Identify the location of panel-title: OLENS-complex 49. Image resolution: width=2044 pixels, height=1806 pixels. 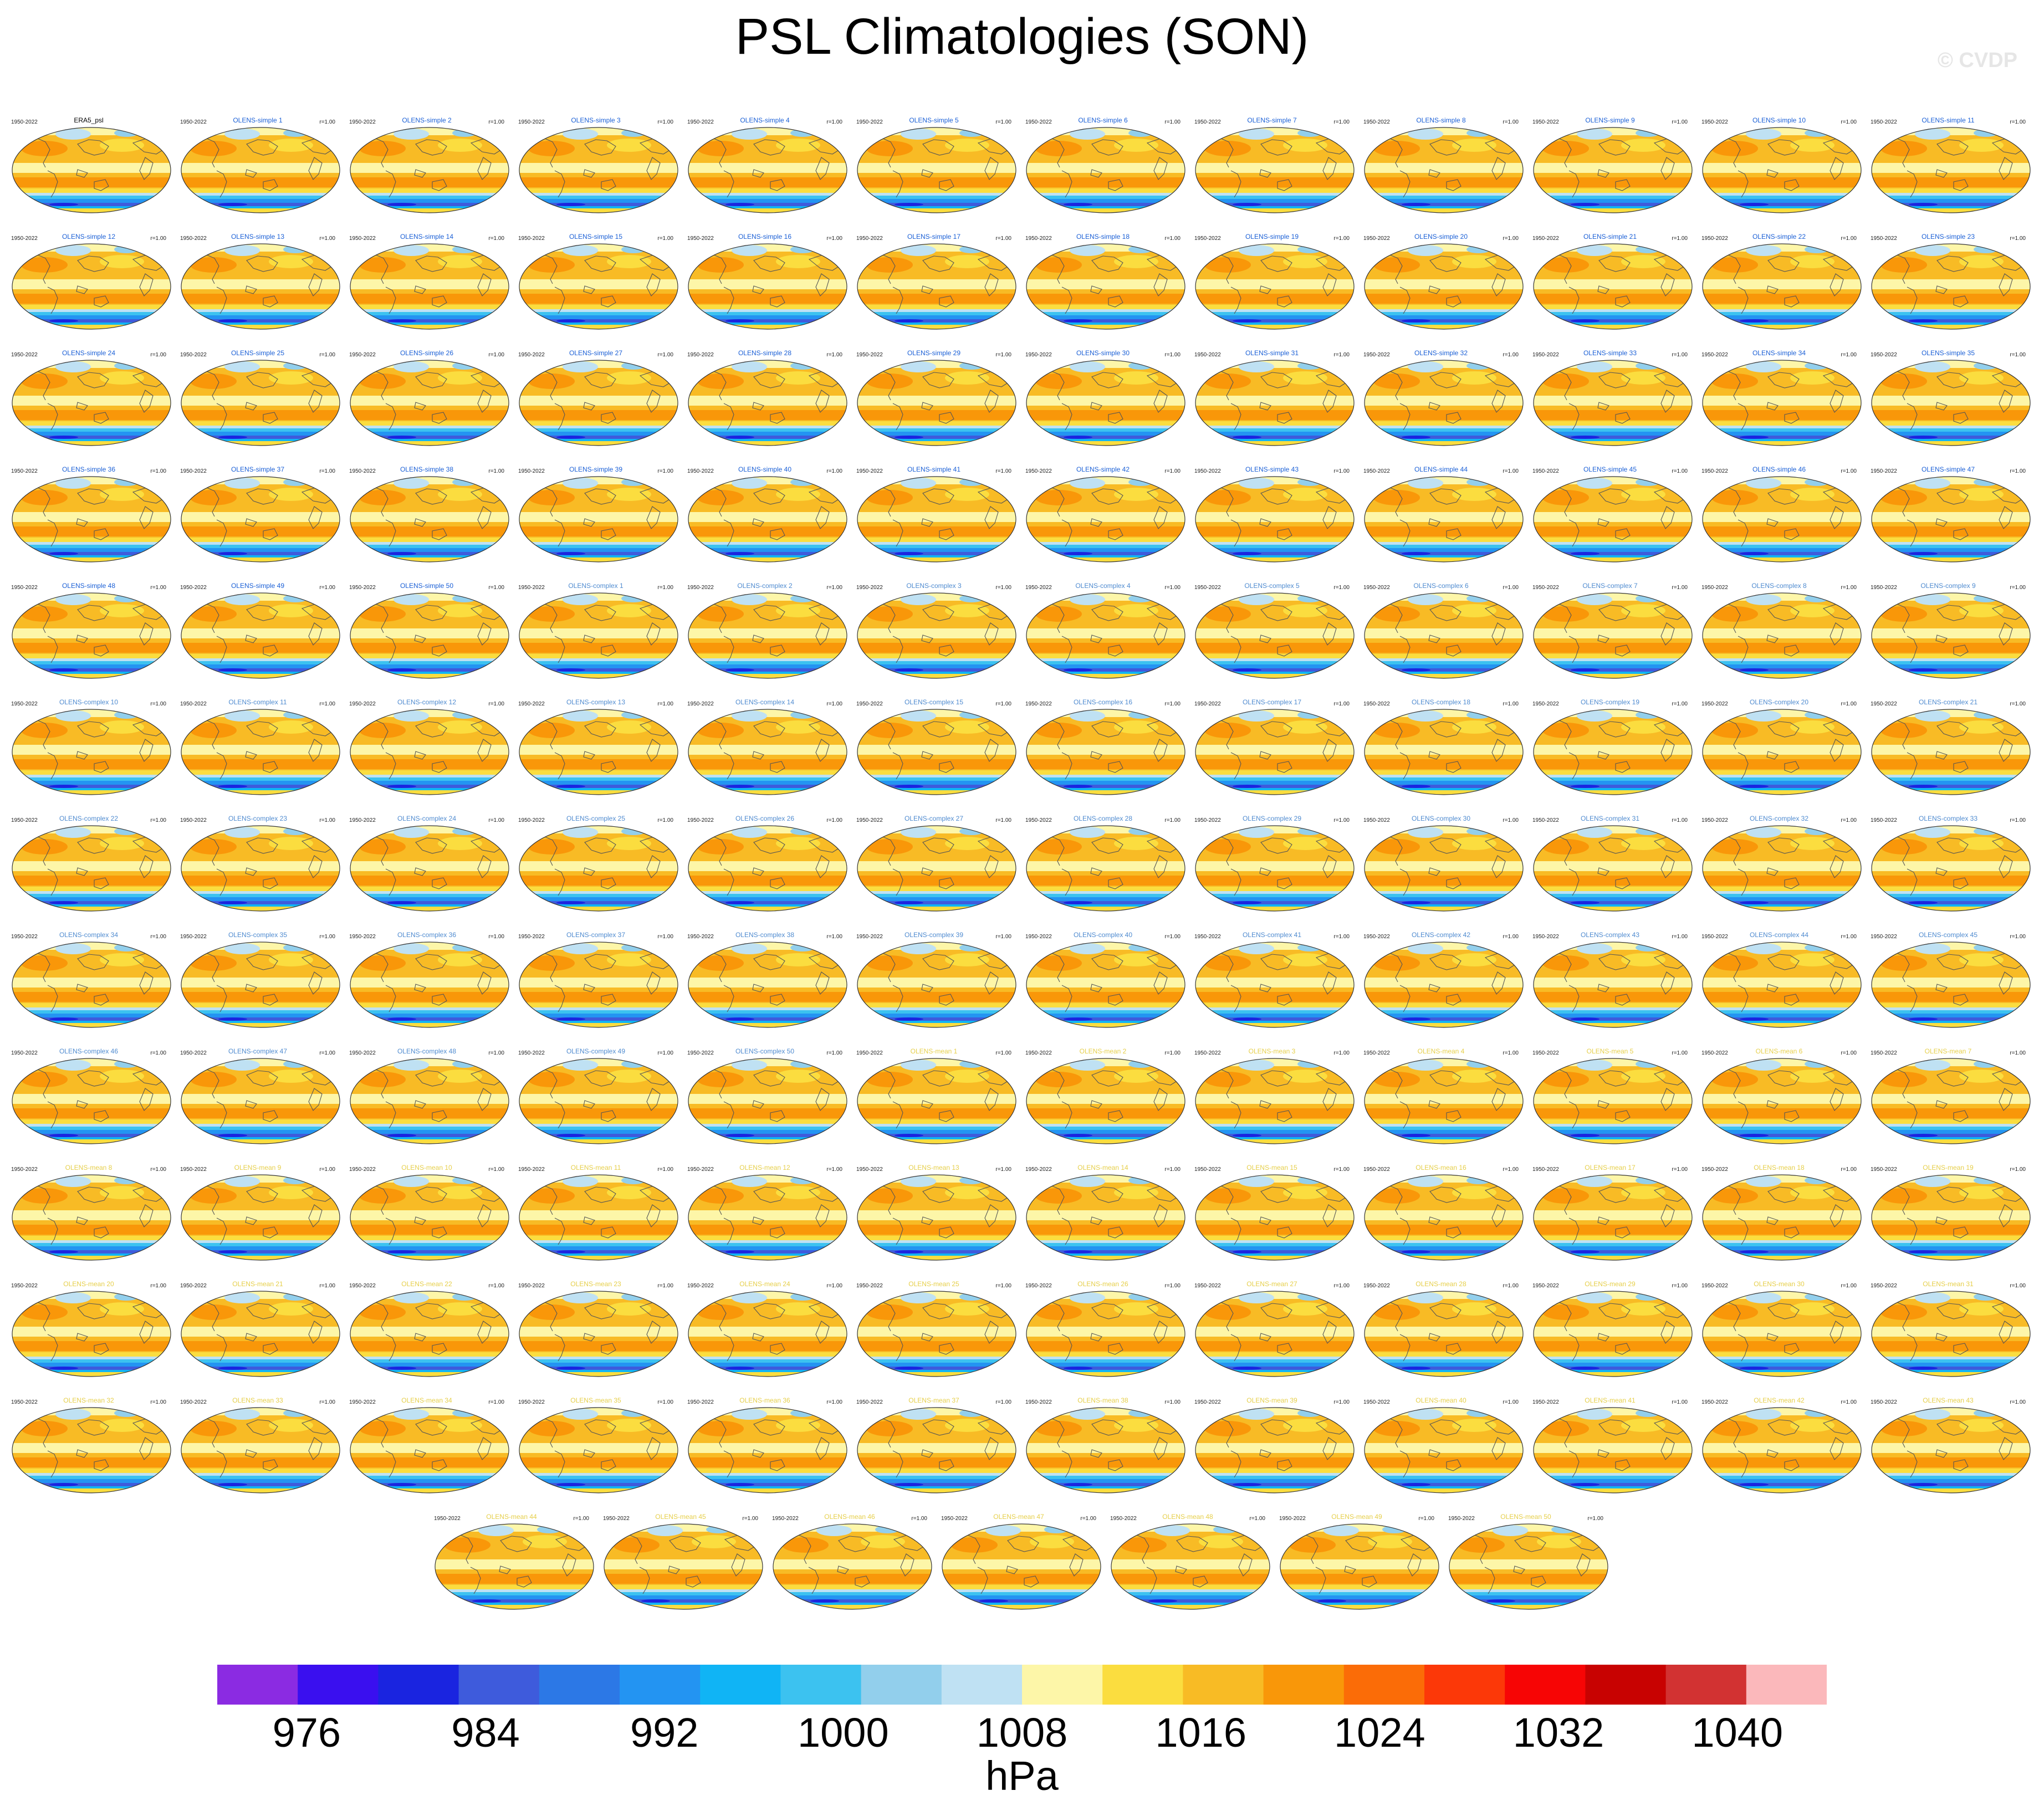
(596, 1051).